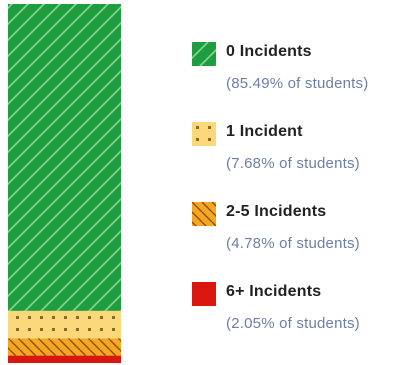 The image size is (403, 365). Describe the element at coordinates (204, 54) in the screenshot. I see `legend-swatch-green-striped` at that location.